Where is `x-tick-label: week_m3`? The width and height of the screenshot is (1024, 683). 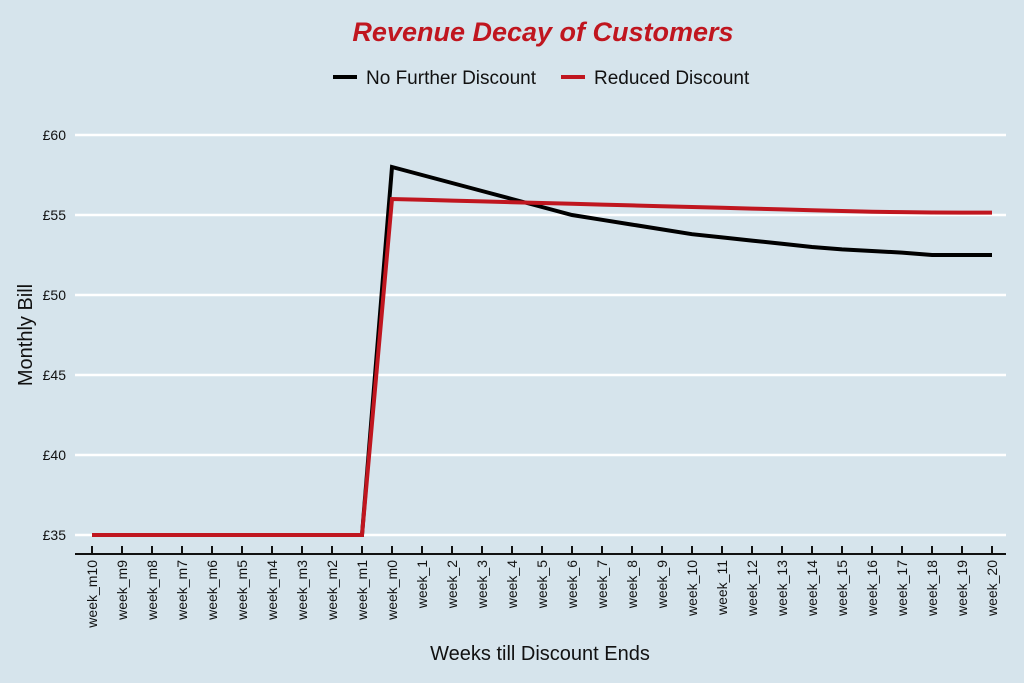 x-tick-label: week_m3 is located at coordinates (302, 590).